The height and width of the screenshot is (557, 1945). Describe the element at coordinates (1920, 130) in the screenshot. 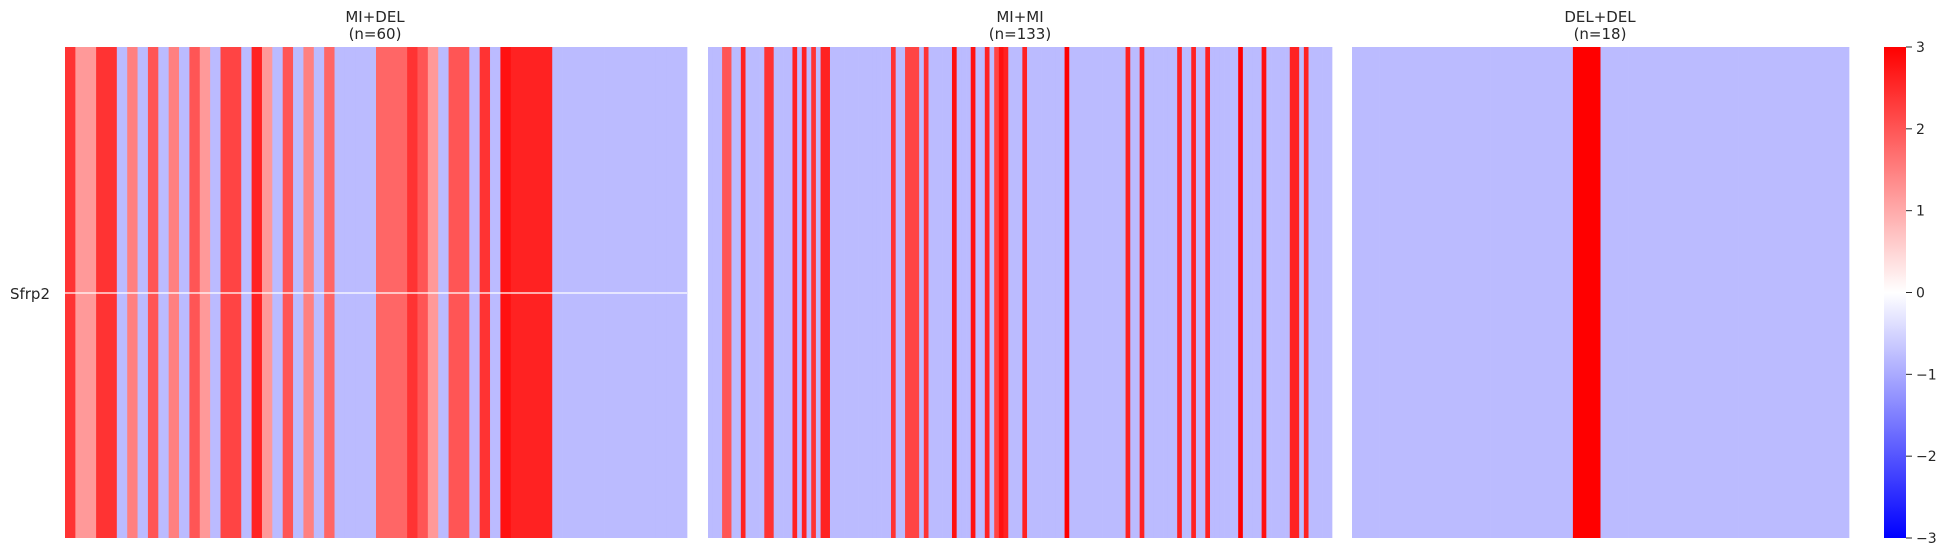

I see `colorbar-tick-label: 2` at that location.